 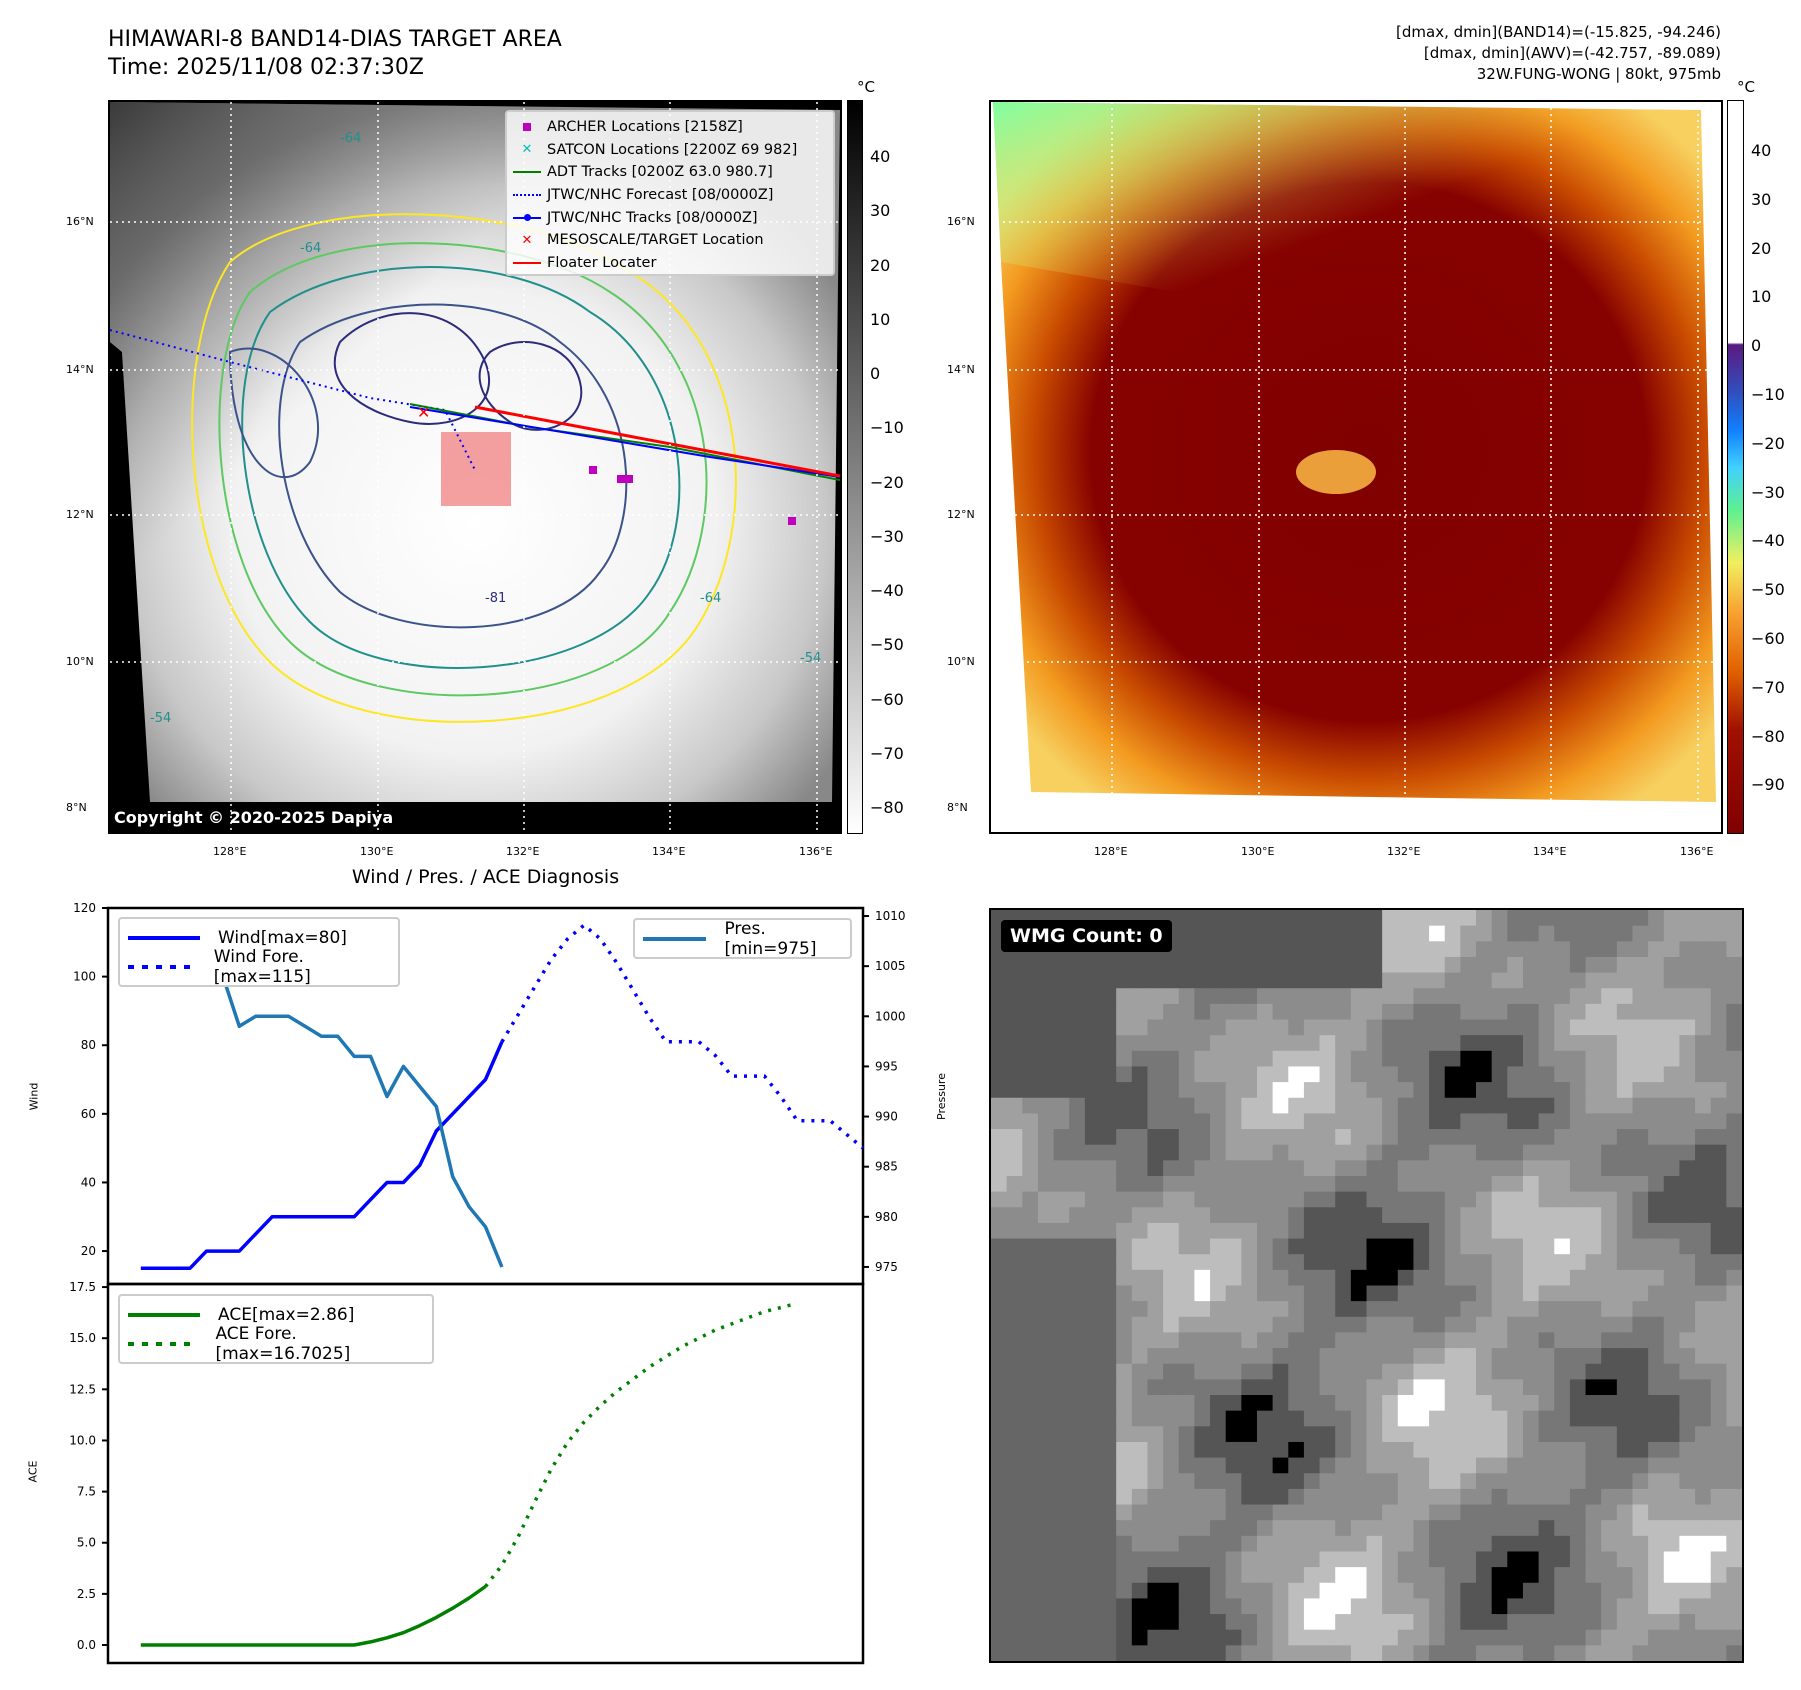 What do you see at coordinates (160, 718) in the screenshot?
I see `svg-text: -54` at bounding box center [160, 718].